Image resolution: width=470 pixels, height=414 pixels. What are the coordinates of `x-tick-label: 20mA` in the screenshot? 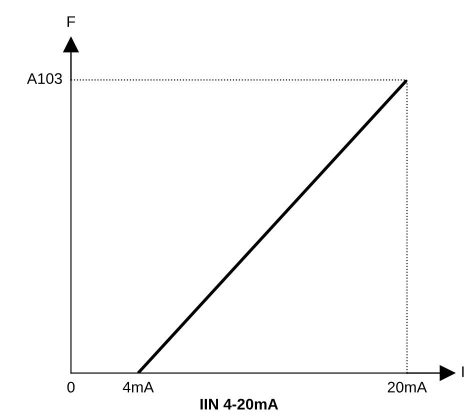 It's located at (407, 387).